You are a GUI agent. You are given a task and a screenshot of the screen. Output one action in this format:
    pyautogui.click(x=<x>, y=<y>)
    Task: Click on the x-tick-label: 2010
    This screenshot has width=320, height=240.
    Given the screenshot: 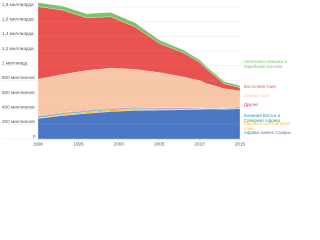 What is the action you would take?
    pyautogui.click(x=199, y=144)
    